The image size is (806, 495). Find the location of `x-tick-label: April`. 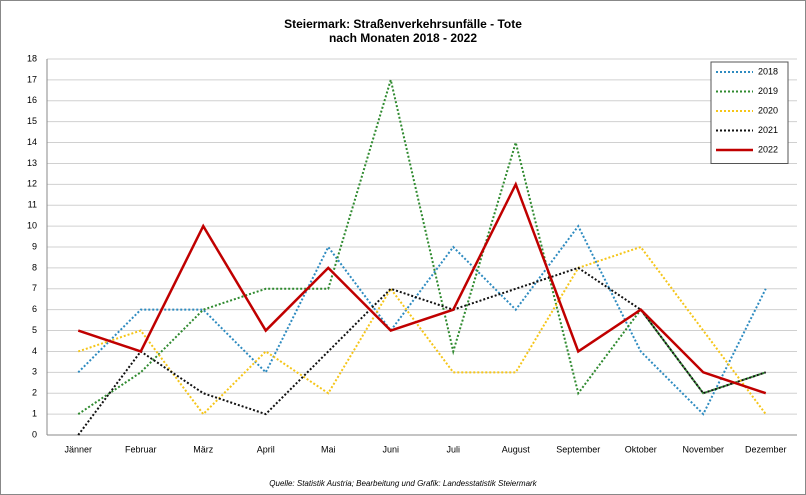

x-tick-label: April is located at coordinates (266, 449).